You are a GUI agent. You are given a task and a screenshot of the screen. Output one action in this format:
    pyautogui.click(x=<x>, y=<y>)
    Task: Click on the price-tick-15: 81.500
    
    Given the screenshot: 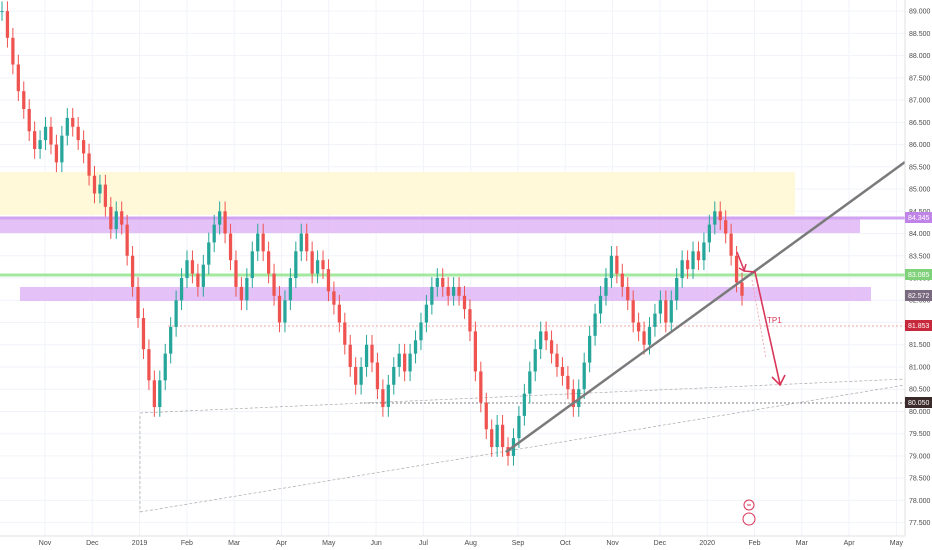 What is the action you would take?
    pyautogui.click(x=920, y=345)
    